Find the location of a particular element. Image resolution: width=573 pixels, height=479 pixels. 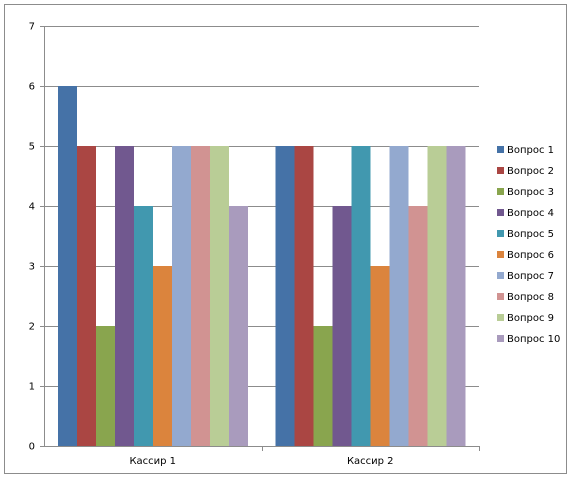

y-tick-label: 2 is located at coordinates (32, 327).